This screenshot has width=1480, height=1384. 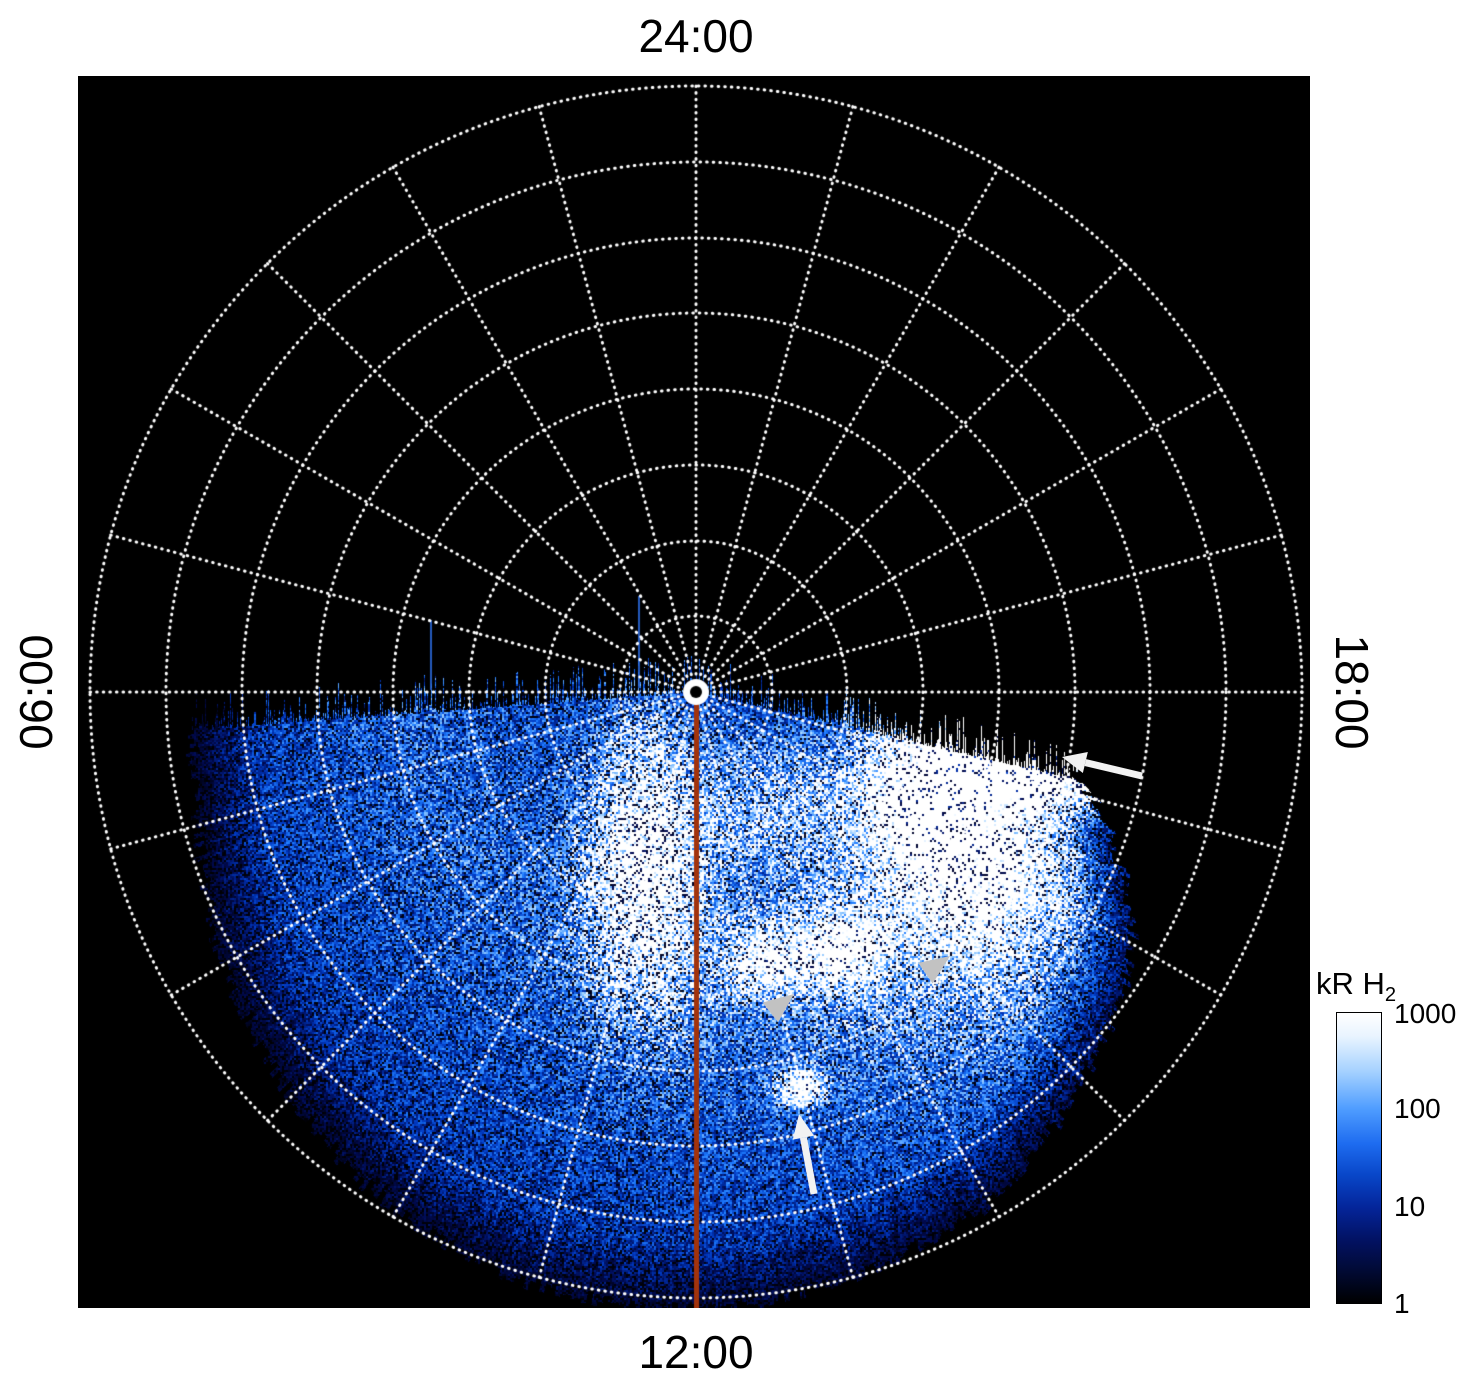 What do you see at coordinates (696, 36) in the screenshot?
I see `axis-label-2400: 24:00` at bounding box center [696, 36].